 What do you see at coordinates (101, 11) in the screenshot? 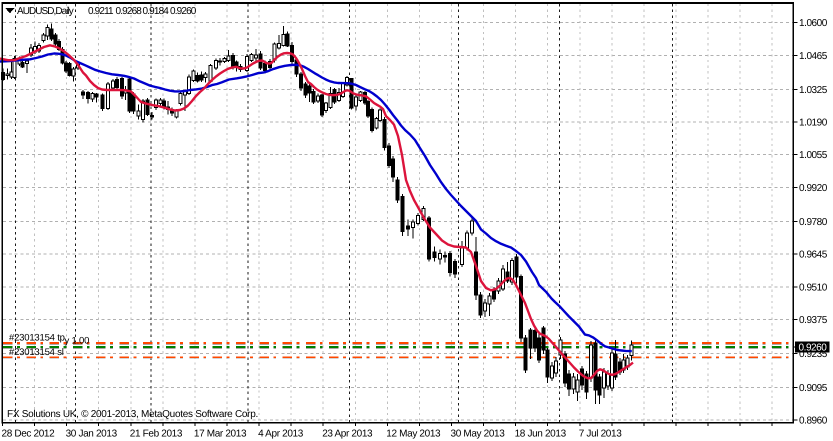
I see `svg-text: 0.9211` at bounding box center [101, 11].